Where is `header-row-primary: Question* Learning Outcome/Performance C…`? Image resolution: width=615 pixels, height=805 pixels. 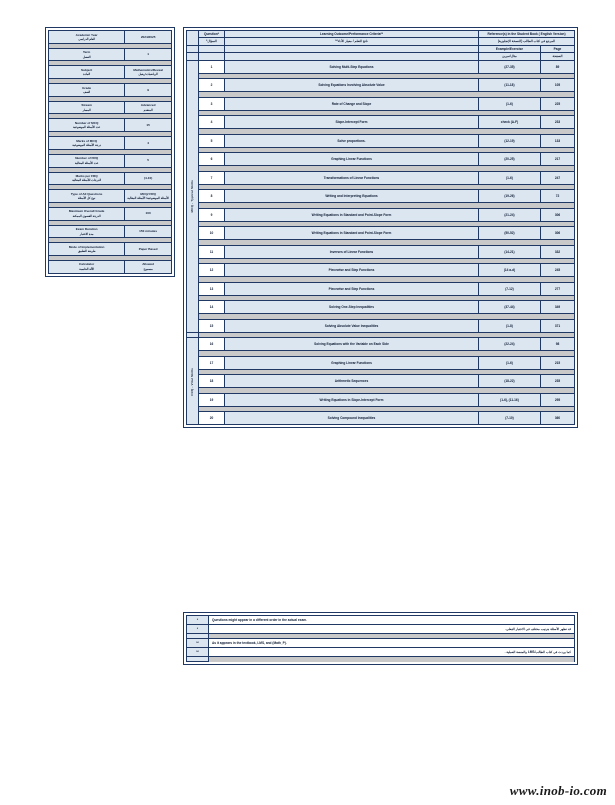
header-row-primary: Question* Learning Outcome/Performance C… is located at coordinates (381, 37).